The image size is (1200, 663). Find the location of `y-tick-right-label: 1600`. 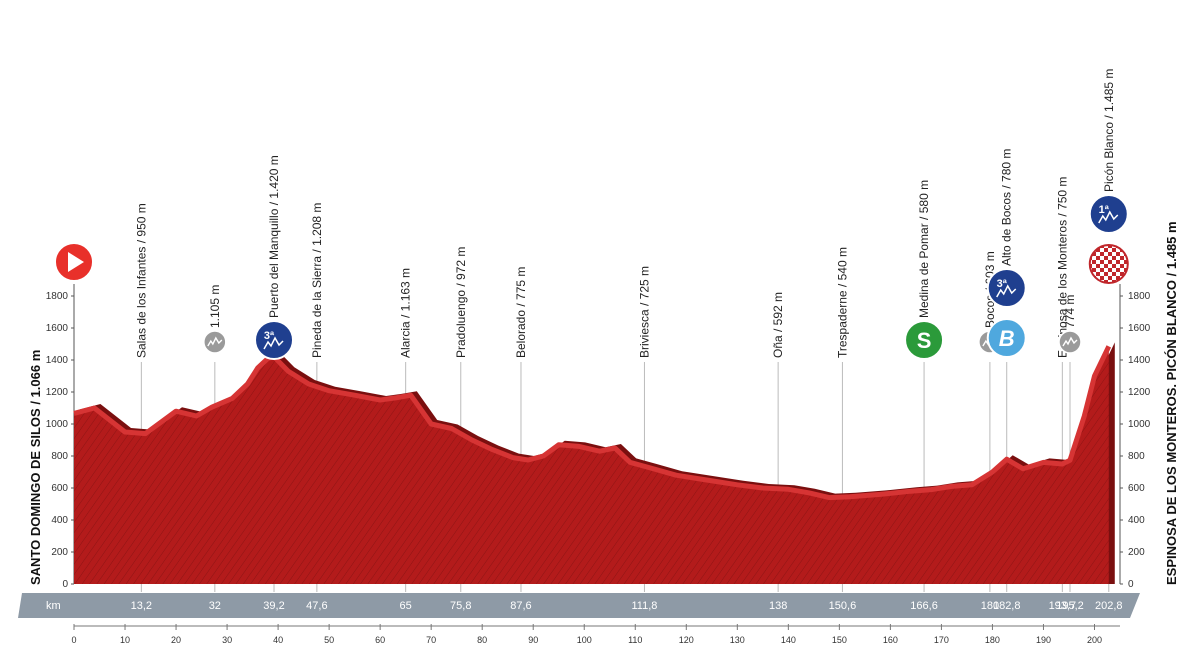

y-tick-right-label: 1600 is located at coordinates (1139, 328).